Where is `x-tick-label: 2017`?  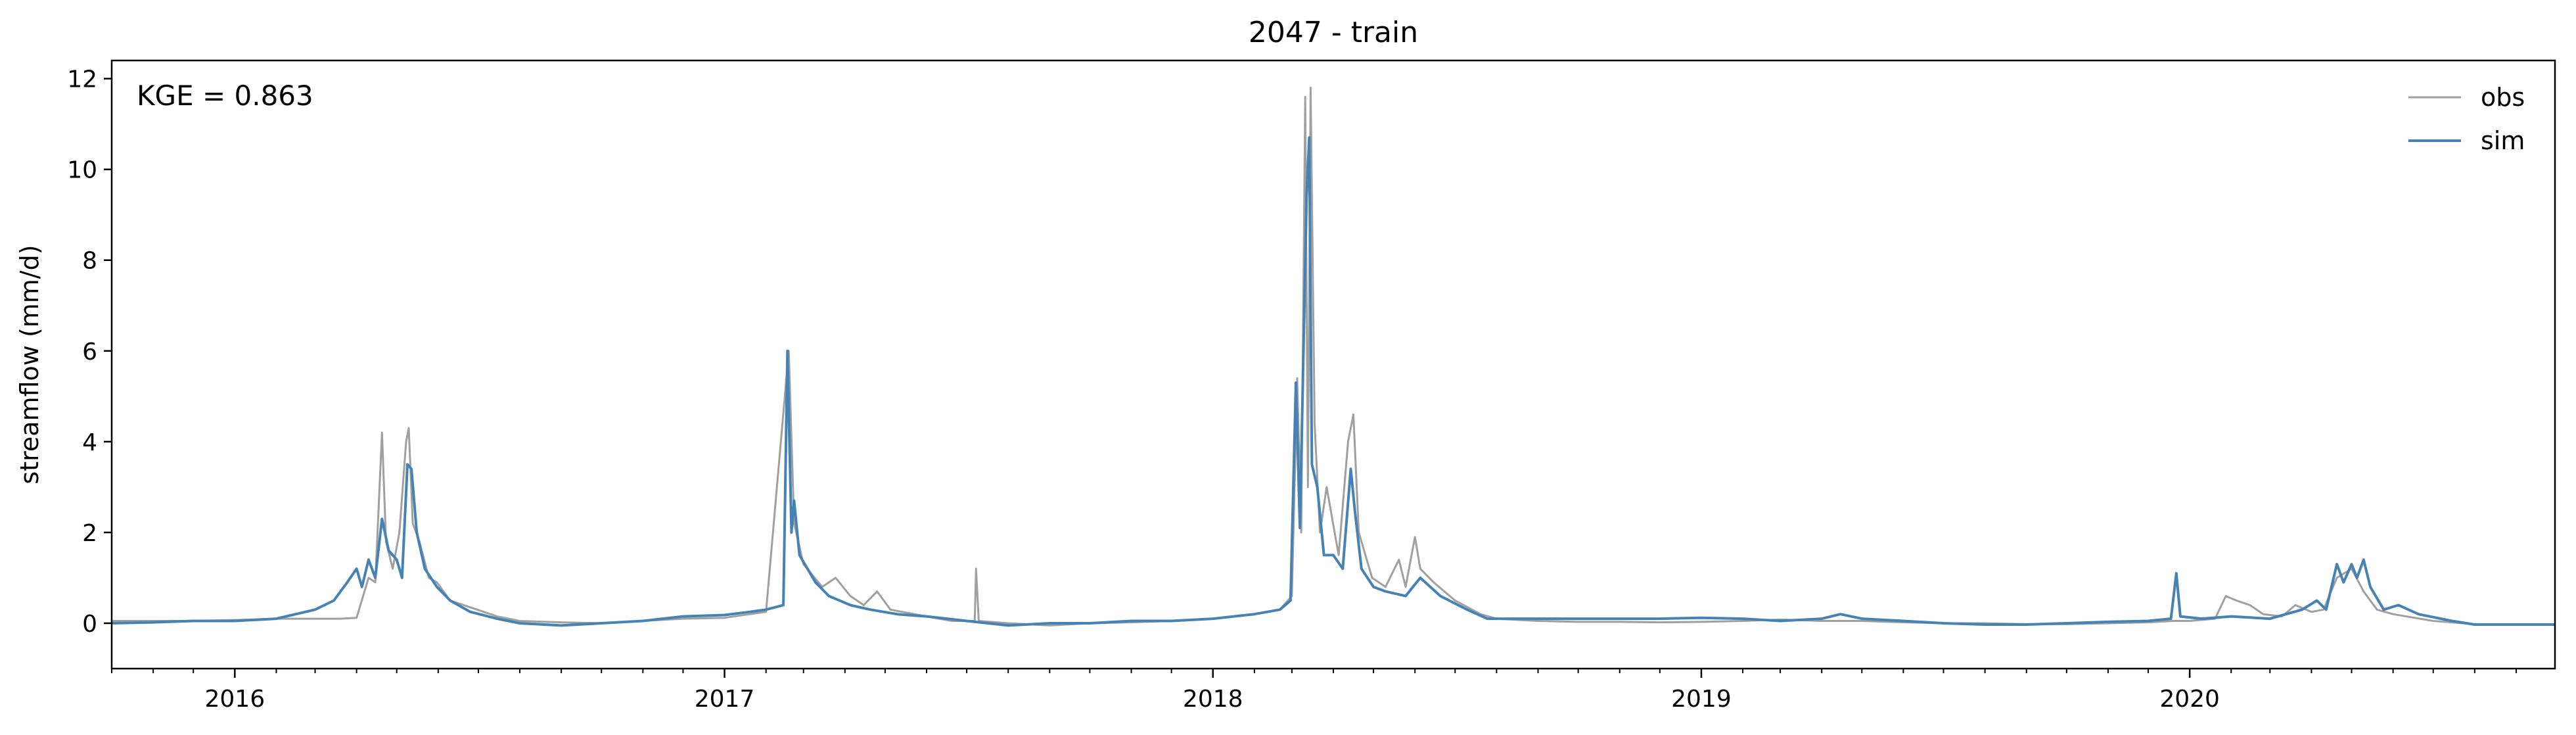
x-tick-label: 2017 is located at coordinates (725, 700).